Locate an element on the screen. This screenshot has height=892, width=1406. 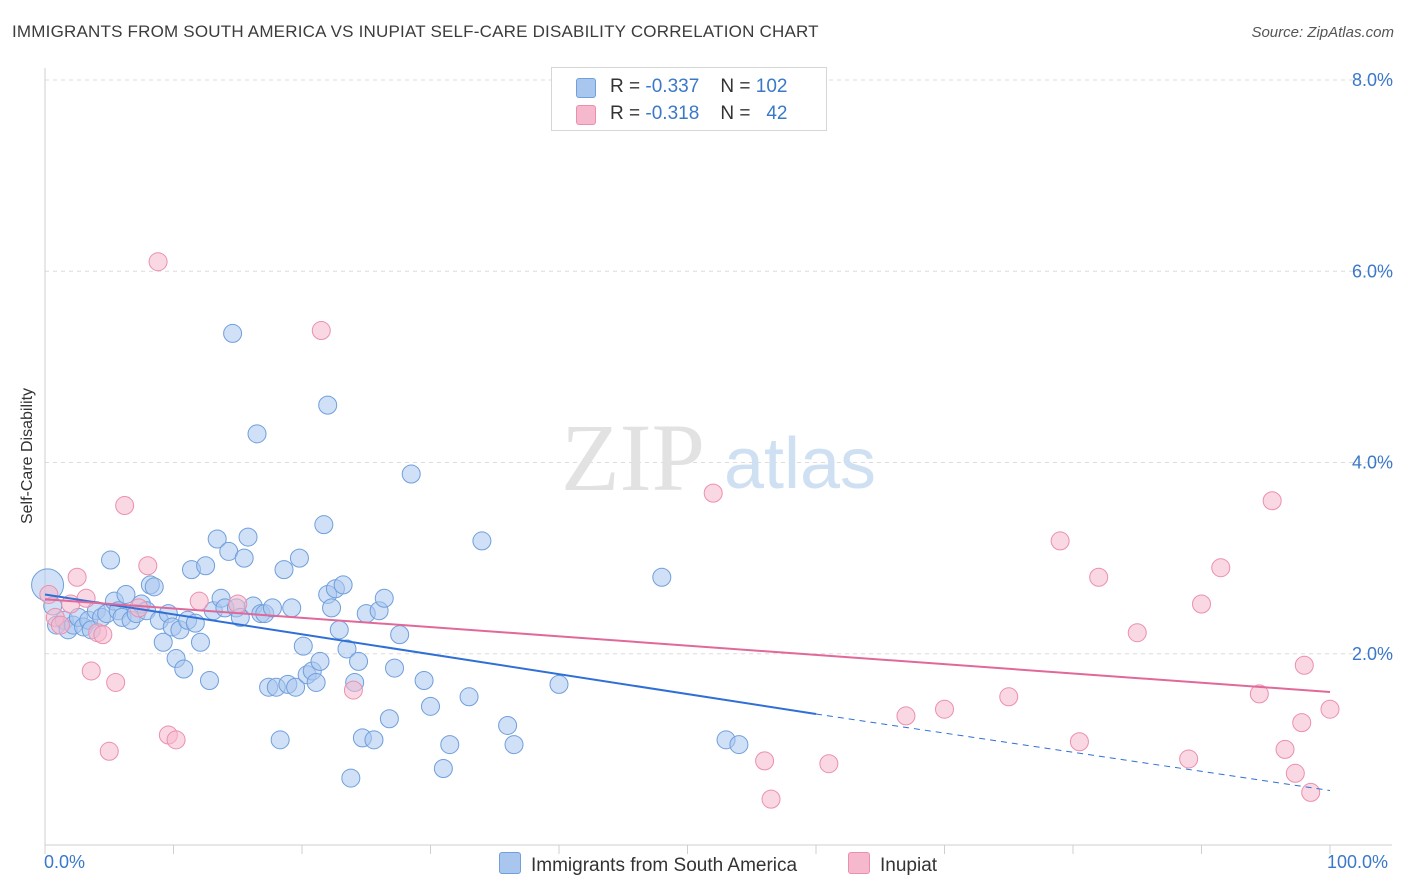
y-tick-label: 6.0% is located at coordinates (1372, 271).